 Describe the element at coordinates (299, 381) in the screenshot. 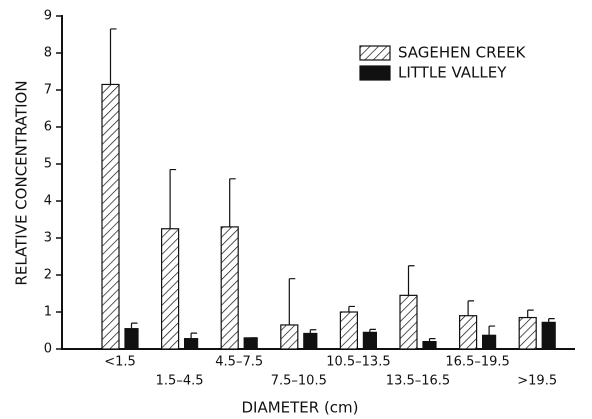

I see `x-tick-label: 7.5–10.5` at that location.